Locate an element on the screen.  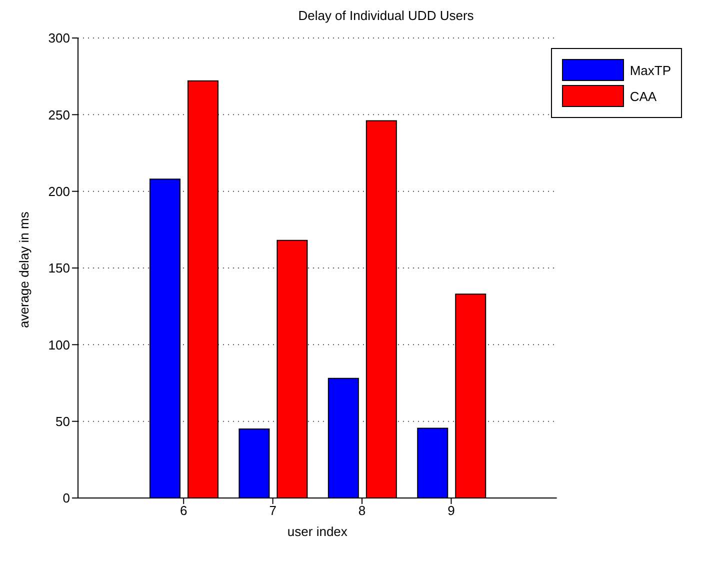
y-tick-label: 100 is located at coordinates (59, 344).